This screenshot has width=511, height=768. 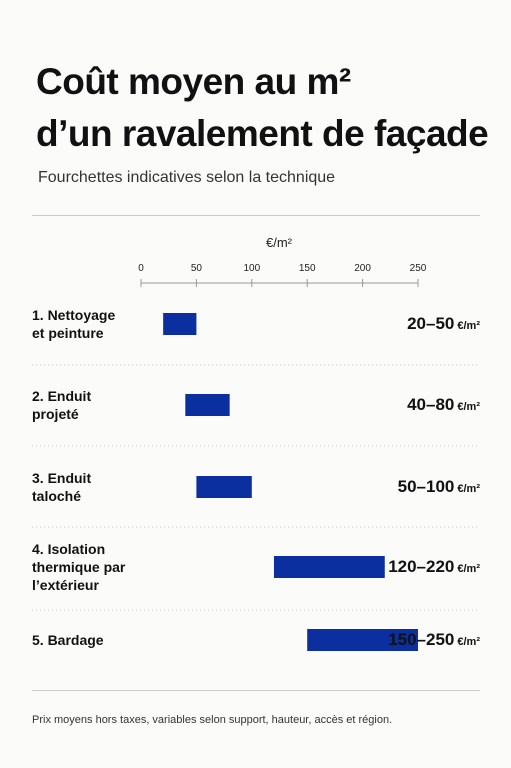 I want to click on value-label: 50–100 €/m², so click(x=439, y=487).